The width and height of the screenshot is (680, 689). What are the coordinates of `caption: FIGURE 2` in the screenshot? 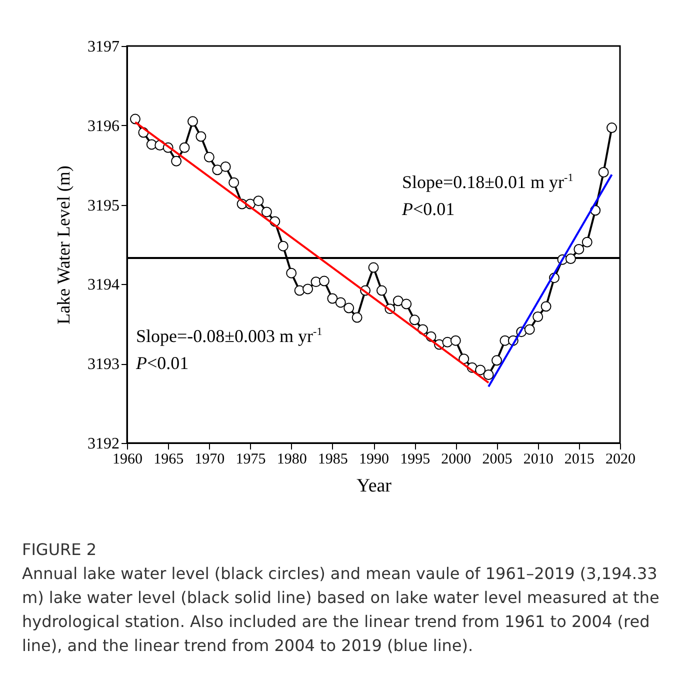 It's located at (59, 550).